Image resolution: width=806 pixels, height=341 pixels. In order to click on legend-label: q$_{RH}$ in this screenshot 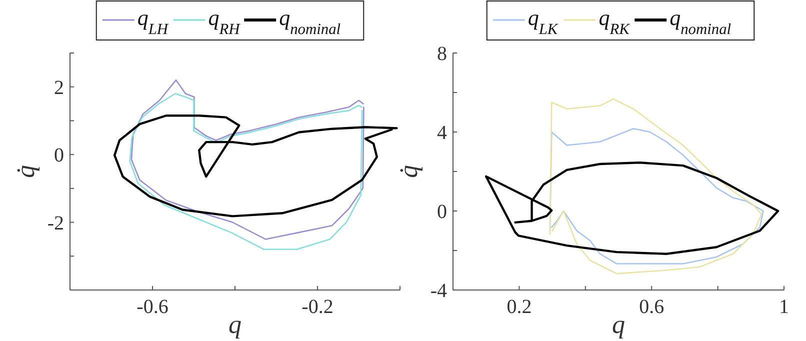, I will do `click(224, 21)`.